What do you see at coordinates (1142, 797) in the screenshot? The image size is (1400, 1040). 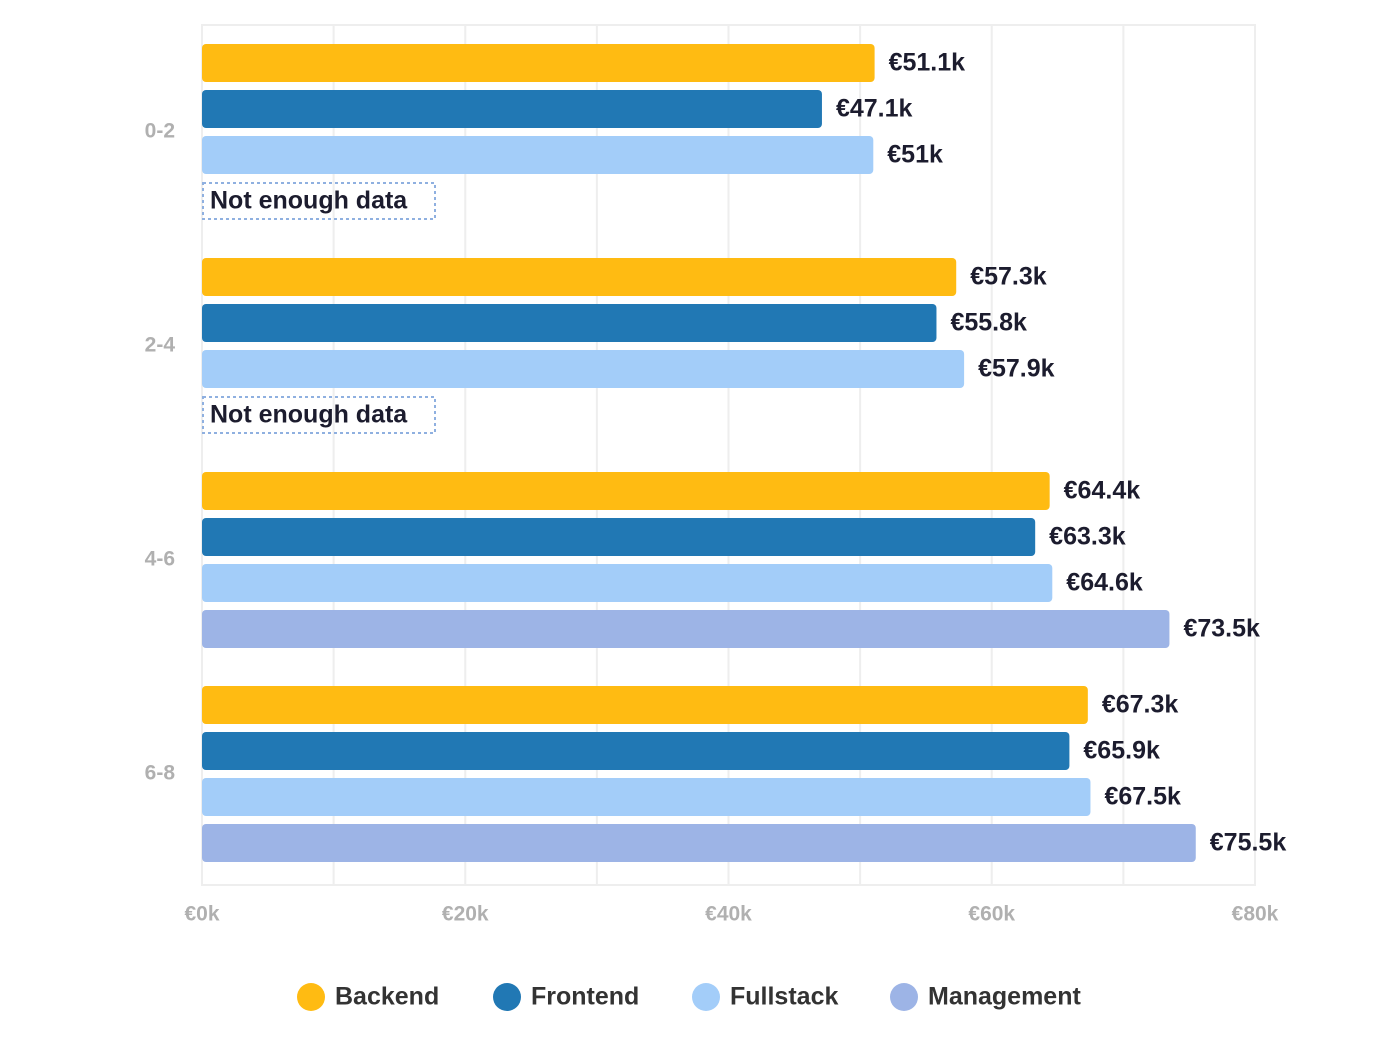 I see `value-label: €67.5k` at bounding box center [1142, 797].